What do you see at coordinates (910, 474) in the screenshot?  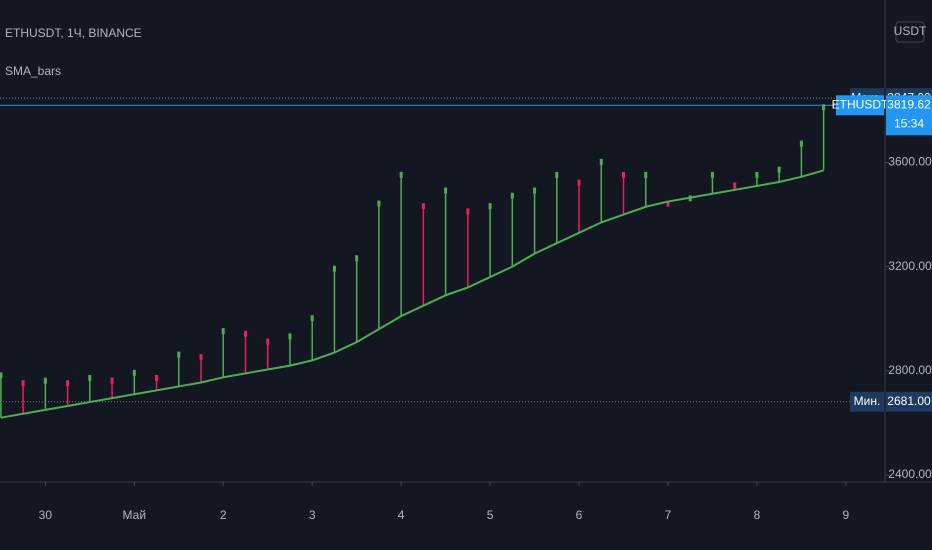 I see `y-tick-label: 2400.00` at bounding box center [910, 474].